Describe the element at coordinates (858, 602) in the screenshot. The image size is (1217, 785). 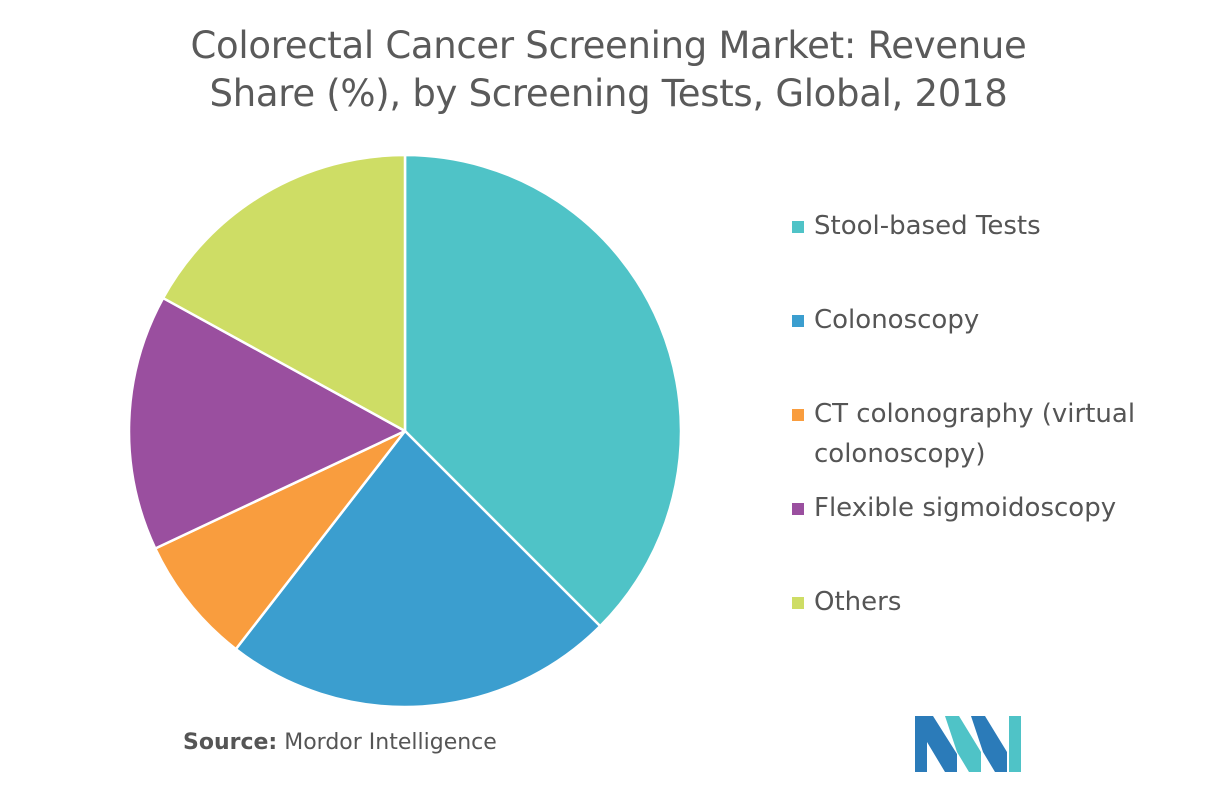
I see `legend-label: Others` at that location.